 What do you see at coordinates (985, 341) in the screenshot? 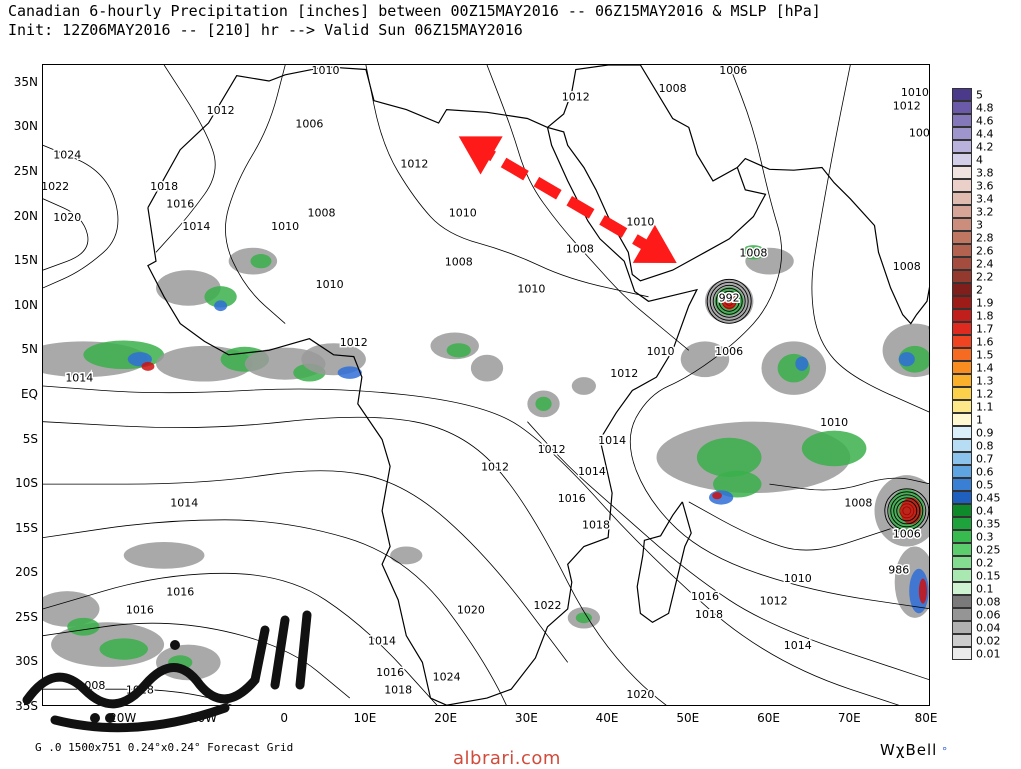
I see `colorbar-label: 1.6` at bounding box center [985, 341].